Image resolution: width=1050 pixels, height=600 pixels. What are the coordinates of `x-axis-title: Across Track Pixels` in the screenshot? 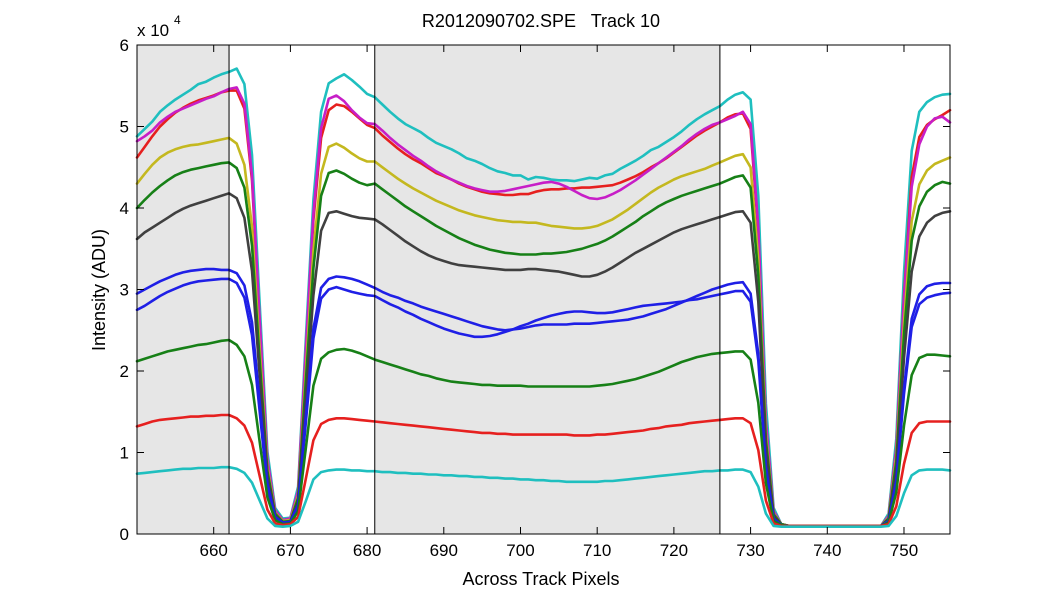 It's located at (540, 579).